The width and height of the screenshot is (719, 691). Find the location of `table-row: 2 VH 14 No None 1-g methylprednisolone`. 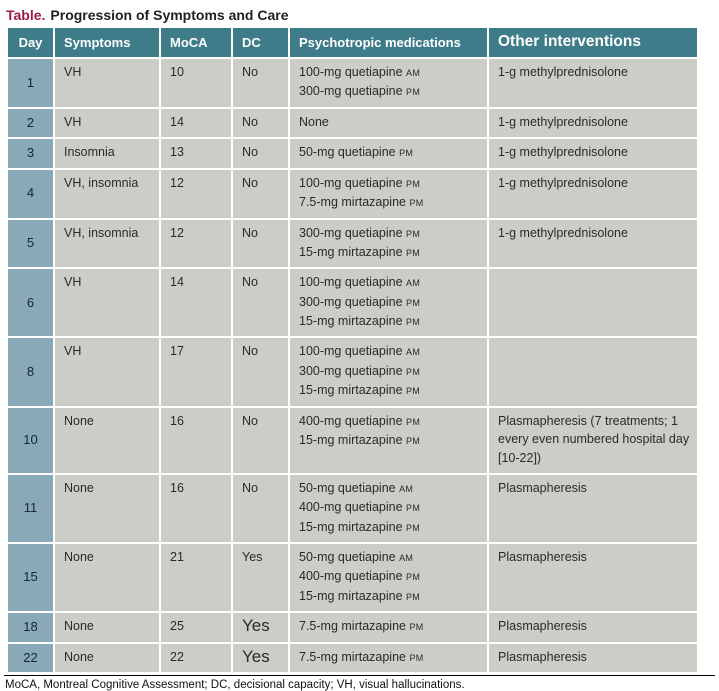

table-row: 2 VH 14 No None 1-g methylprednisolone is located at coordinates (352, 123).